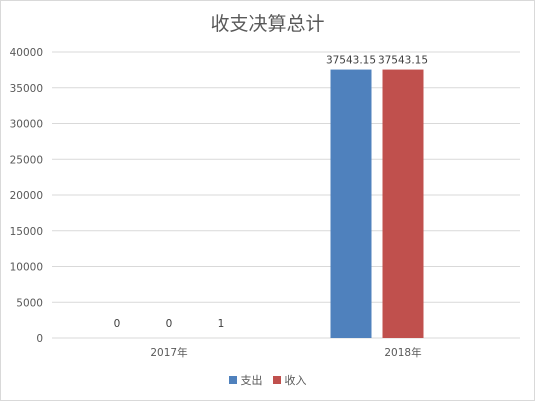 This screenshot has height=401, width=535. Describe the element at coordinates (26, 125) in the screenshot. I see `y-tick-label: 30000` at that location.